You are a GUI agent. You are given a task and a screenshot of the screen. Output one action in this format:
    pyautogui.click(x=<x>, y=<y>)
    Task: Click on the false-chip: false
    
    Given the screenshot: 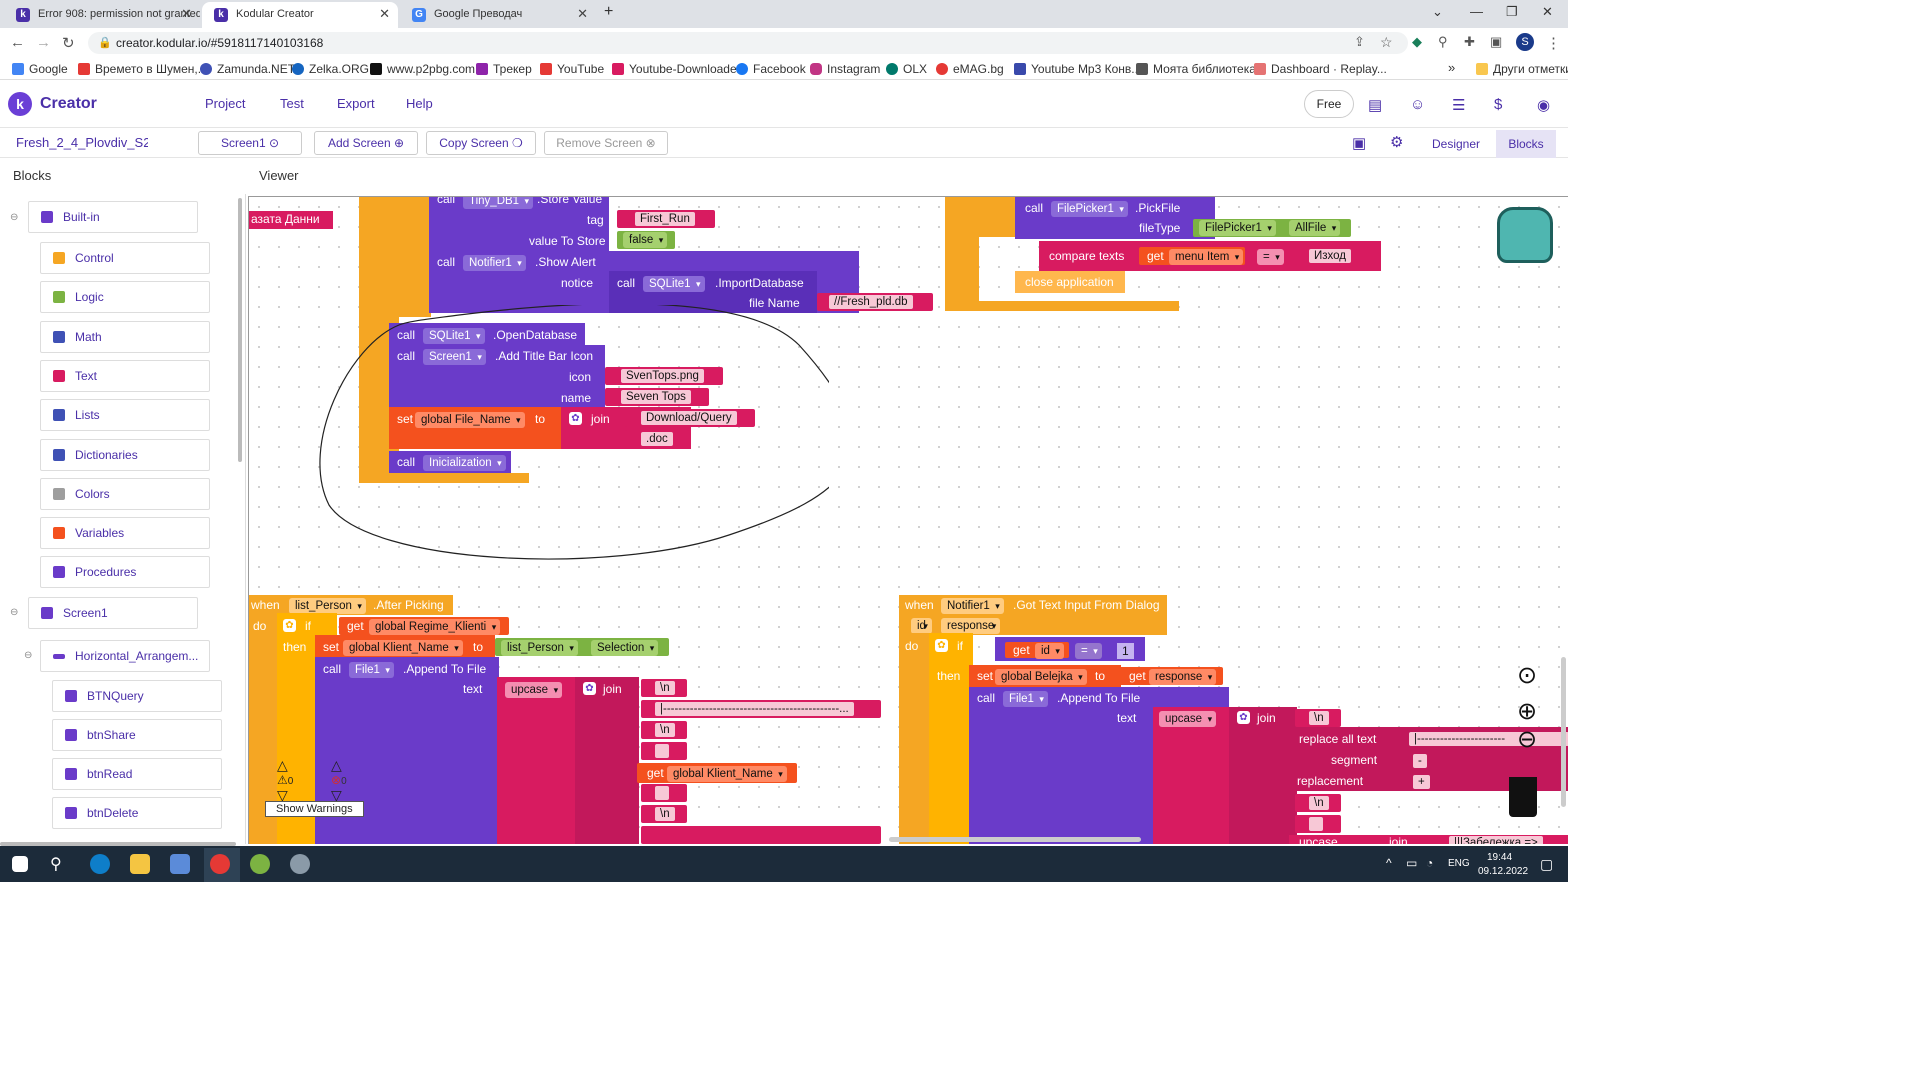 What is the action you would take?
    pyautogui.click(x=645, y=240)
    